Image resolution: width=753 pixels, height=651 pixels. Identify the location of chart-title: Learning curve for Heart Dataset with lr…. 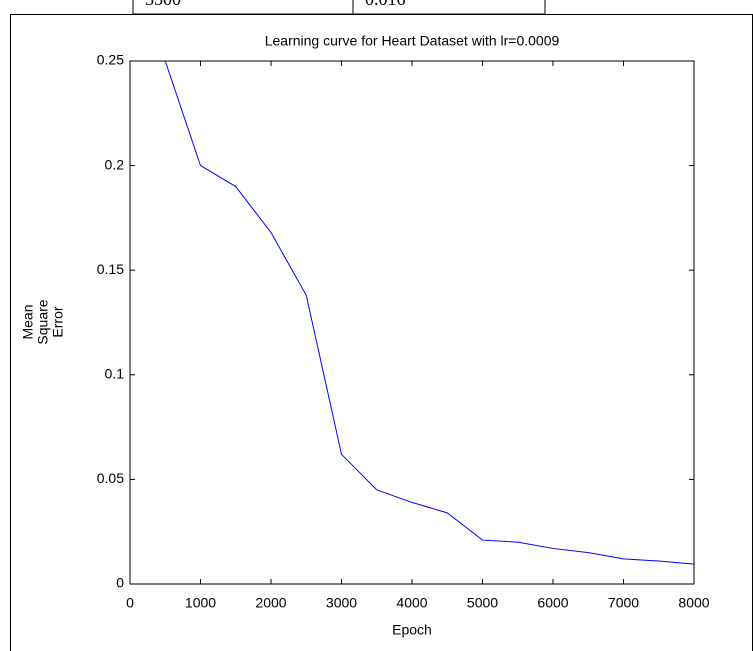
(412, 41).